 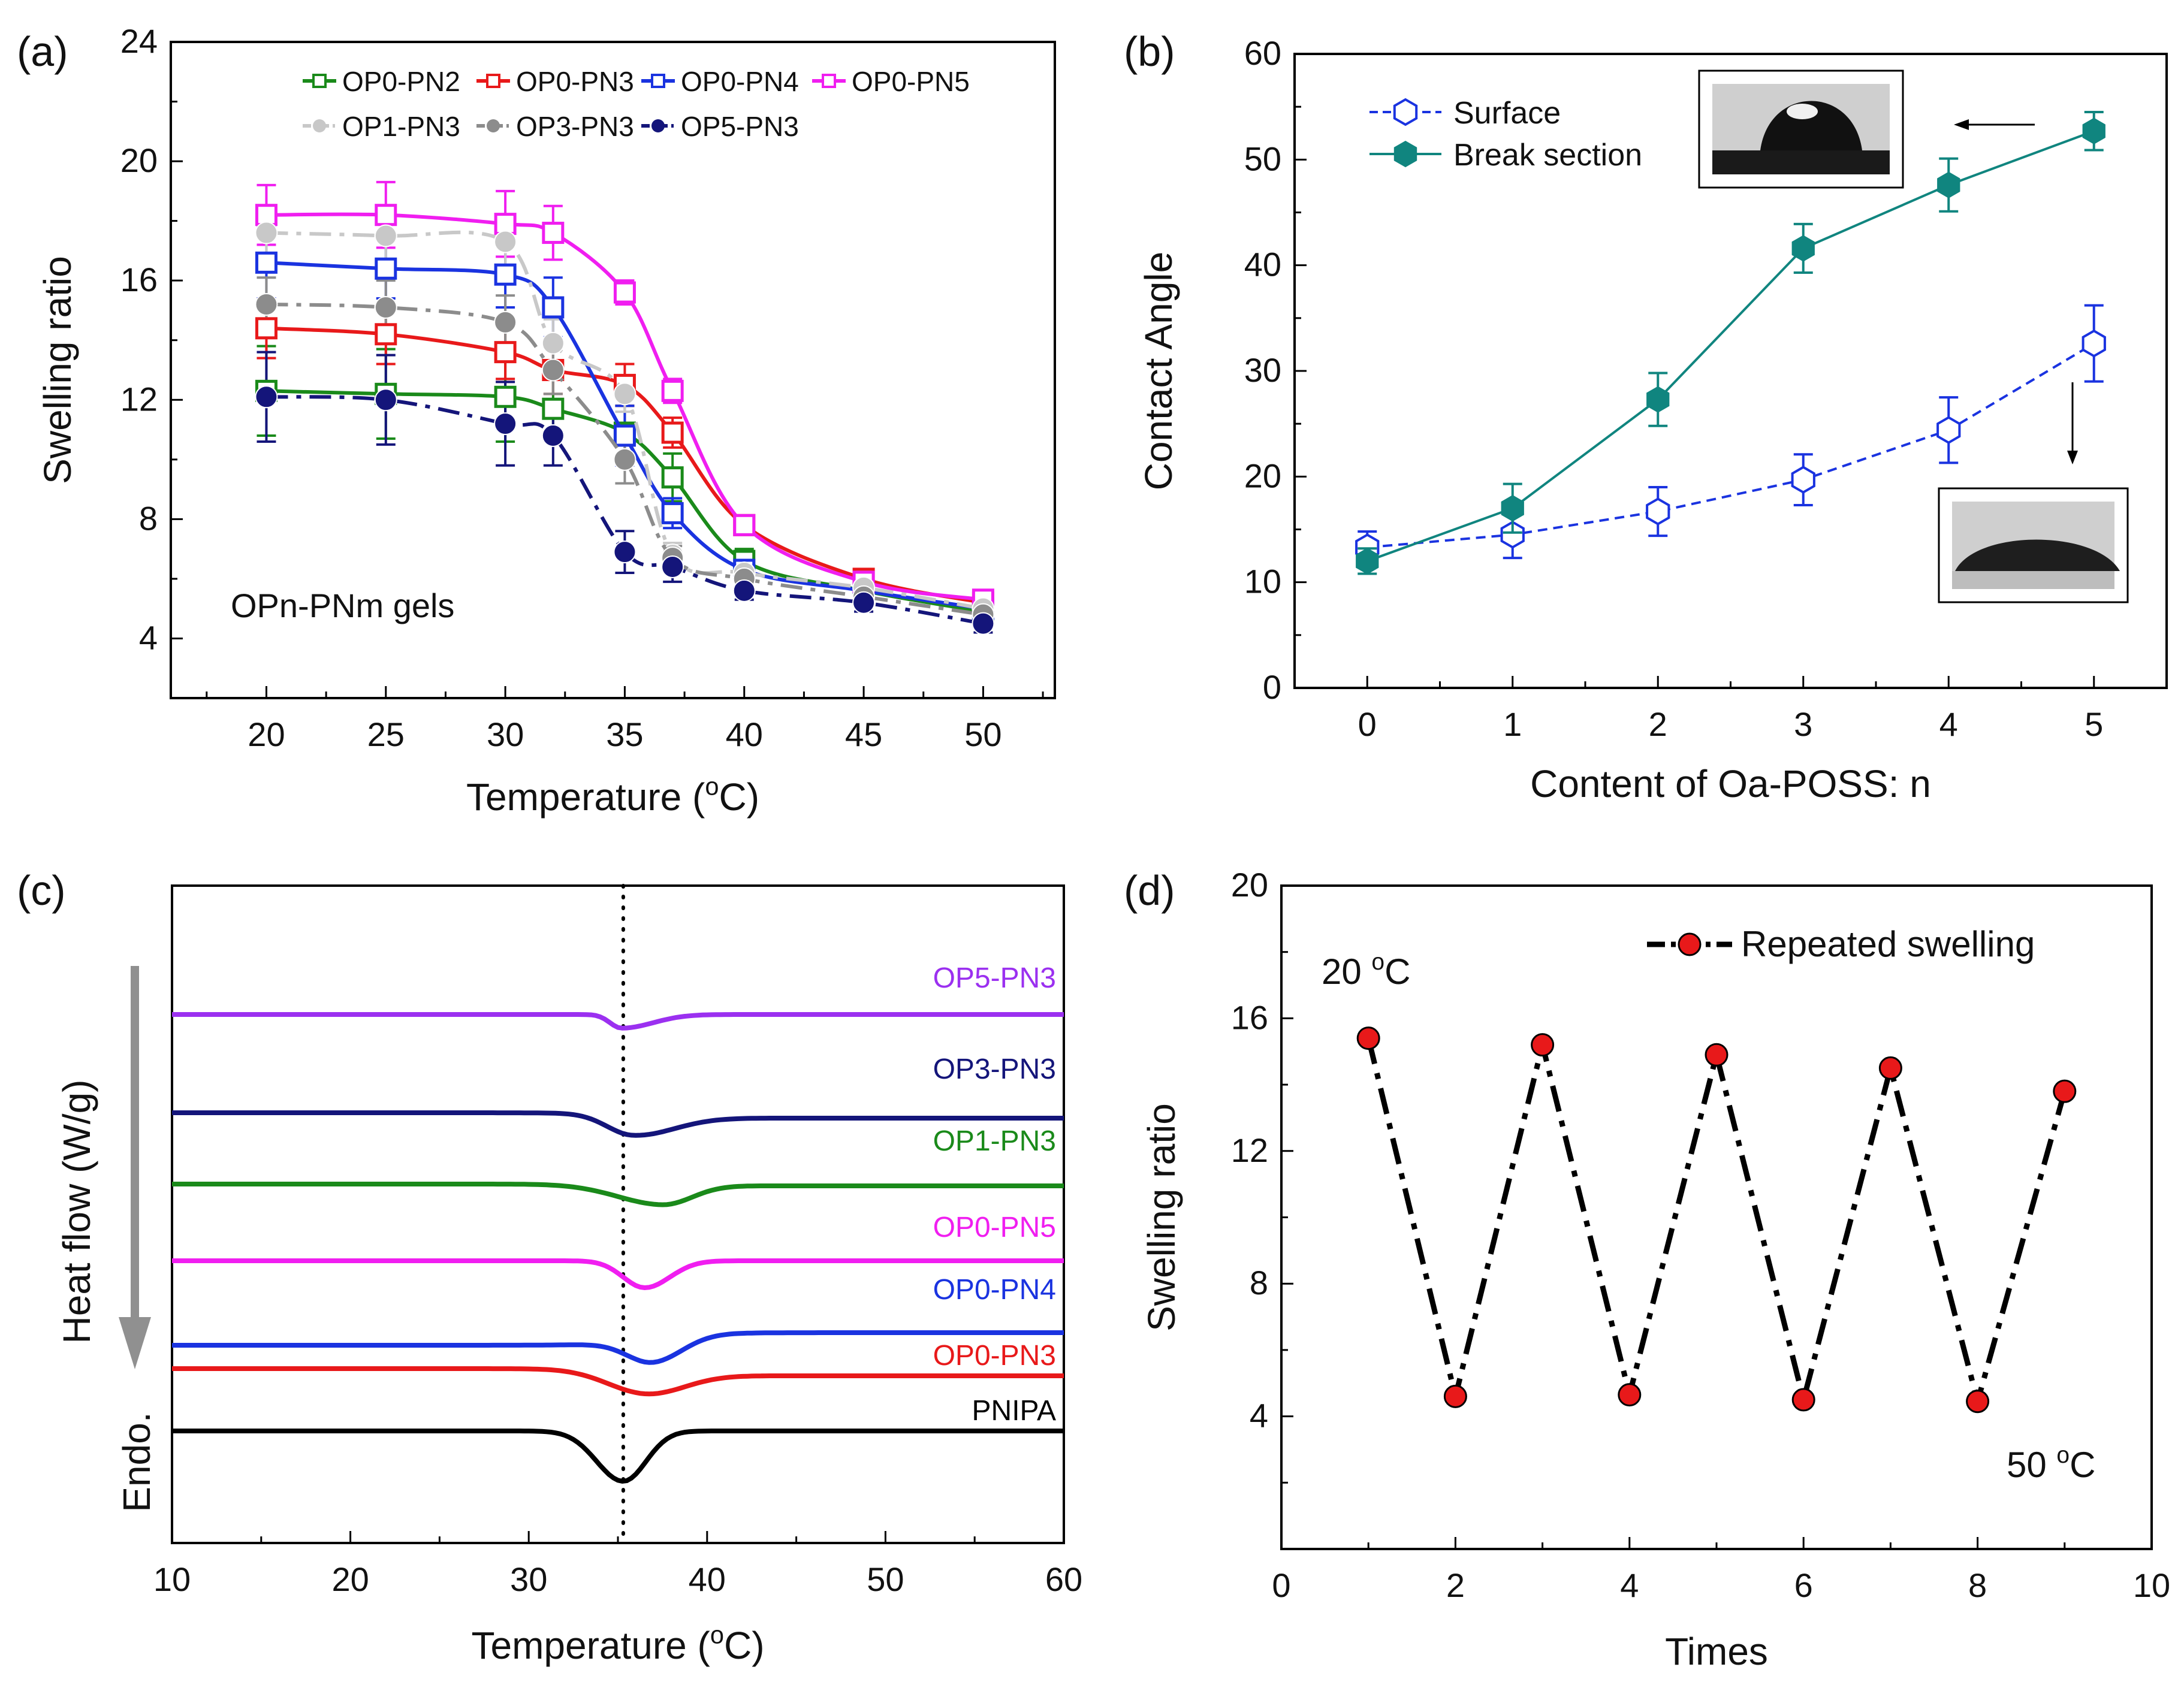 I want to click on substrate, so click(x=2033, y=580).